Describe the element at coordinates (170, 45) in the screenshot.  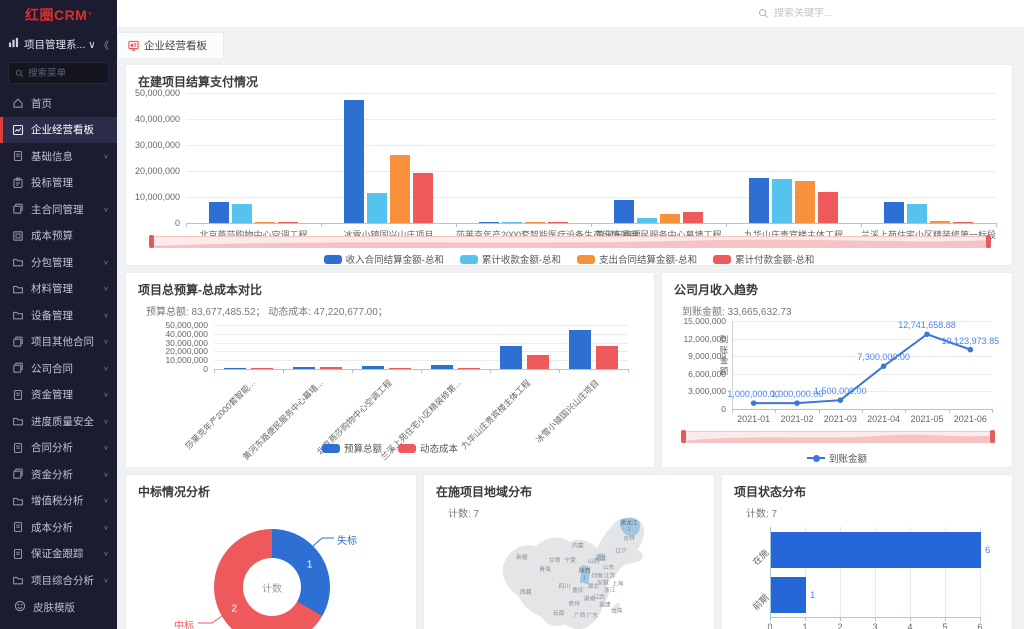
I see `tab-dashboard: 企业经营看板` at that location.